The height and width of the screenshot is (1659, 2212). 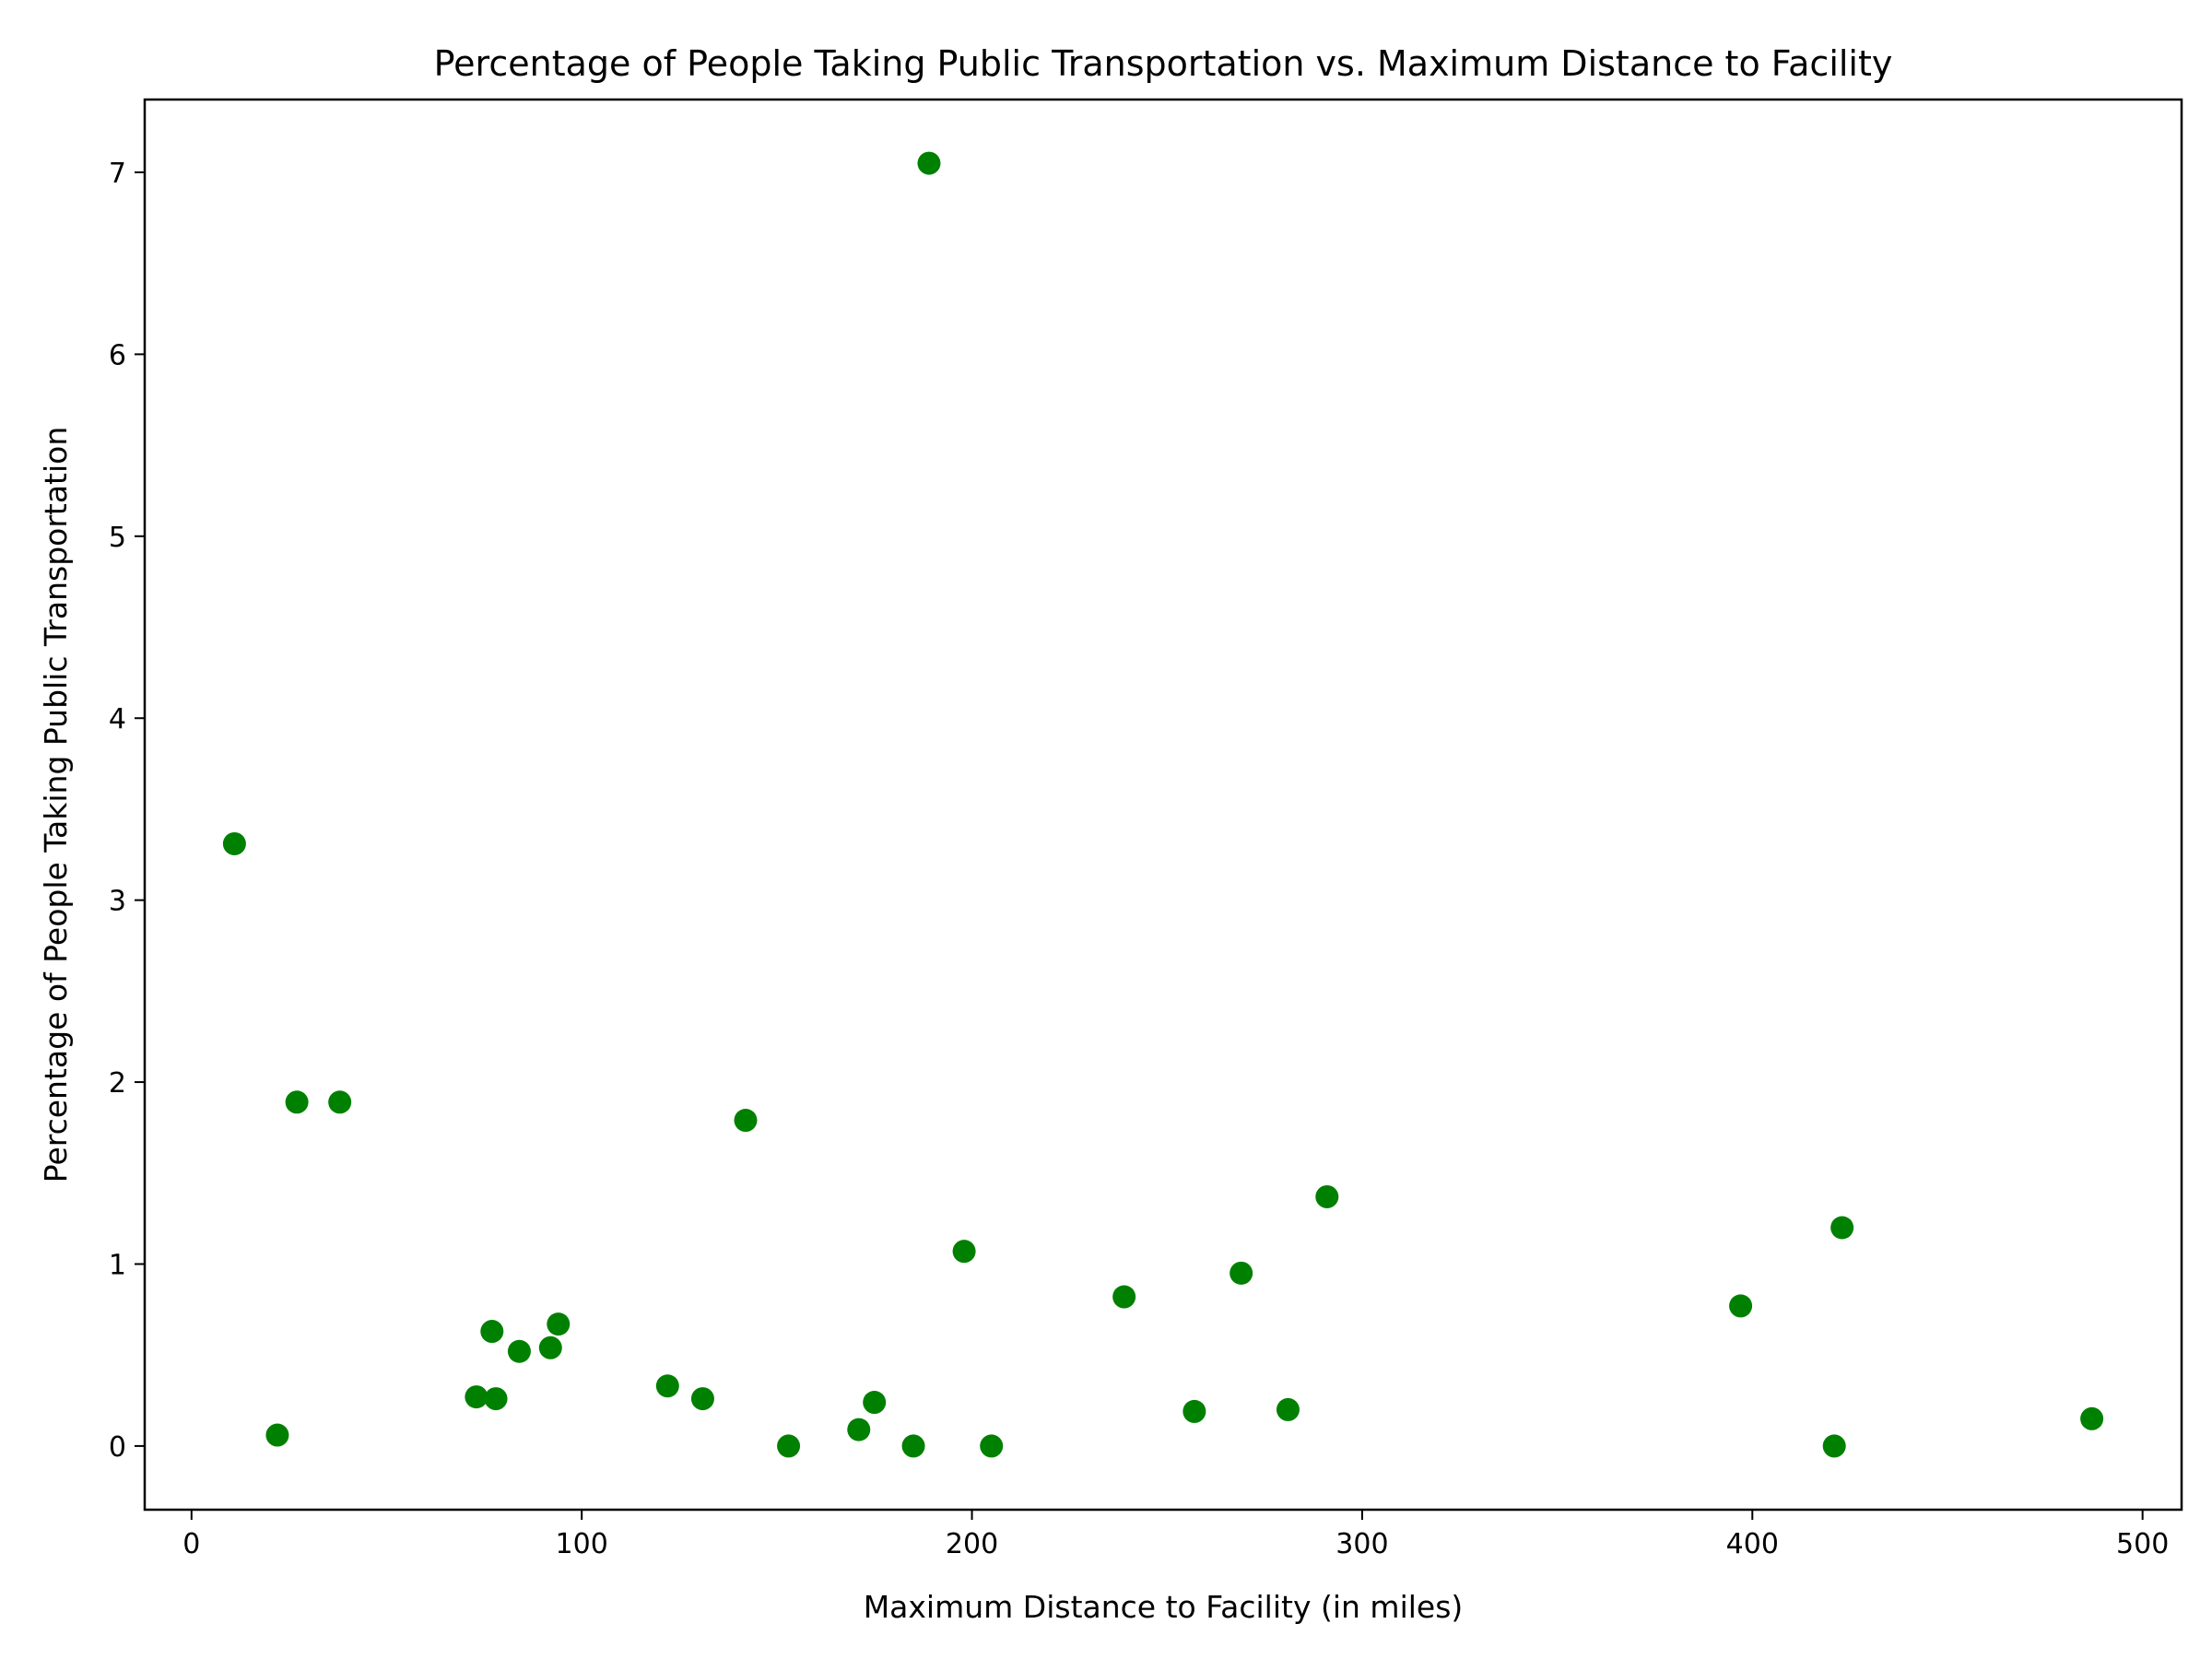 I want to click on y-tick-label: 3, so click(x=117, y=902).